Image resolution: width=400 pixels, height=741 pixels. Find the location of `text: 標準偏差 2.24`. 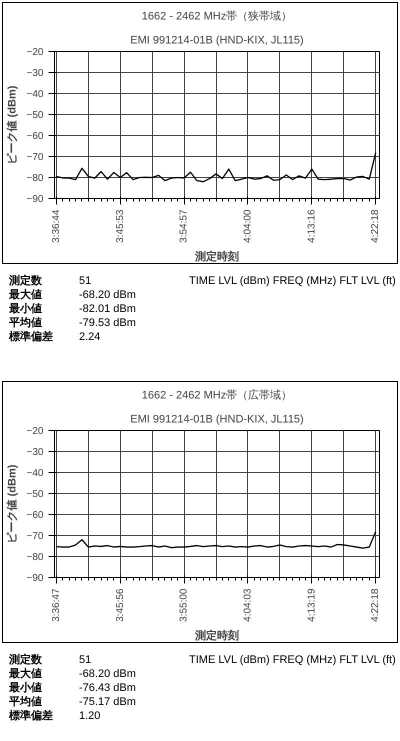

text: 標準偏差 2.24 is located at coordinates (54, 337).